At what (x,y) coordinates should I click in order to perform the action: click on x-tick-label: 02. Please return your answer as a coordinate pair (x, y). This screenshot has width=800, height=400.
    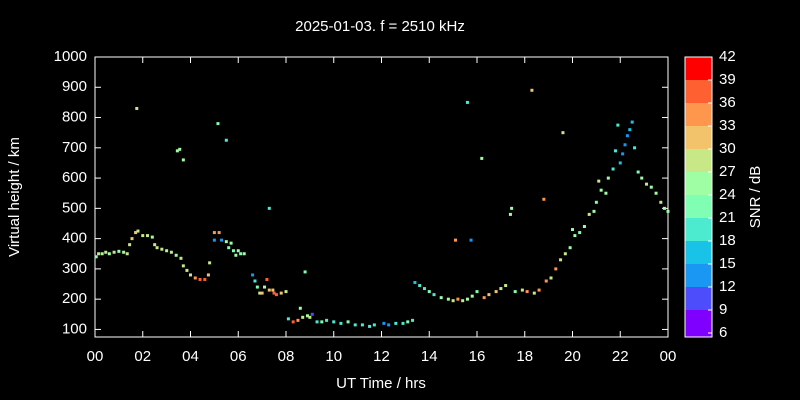
    Looking at the image, I should click on (142, 356).